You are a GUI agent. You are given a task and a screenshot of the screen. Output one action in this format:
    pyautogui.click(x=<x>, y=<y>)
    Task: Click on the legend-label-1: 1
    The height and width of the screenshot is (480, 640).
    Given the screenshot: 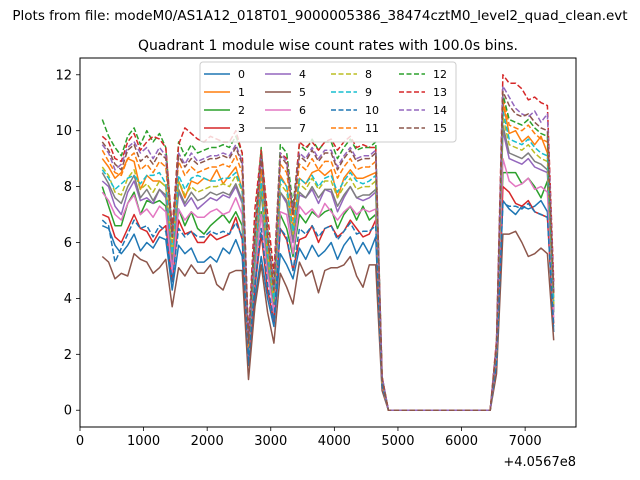 What is the action you would take?
    pyautogui.click(x=241, y=92)
    